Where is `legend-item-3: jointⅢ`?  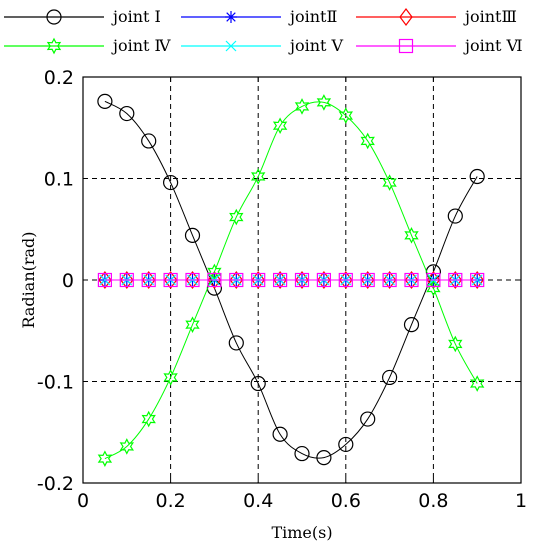 legend-item-3: jointⅢ is located at coordinates (436, 16).